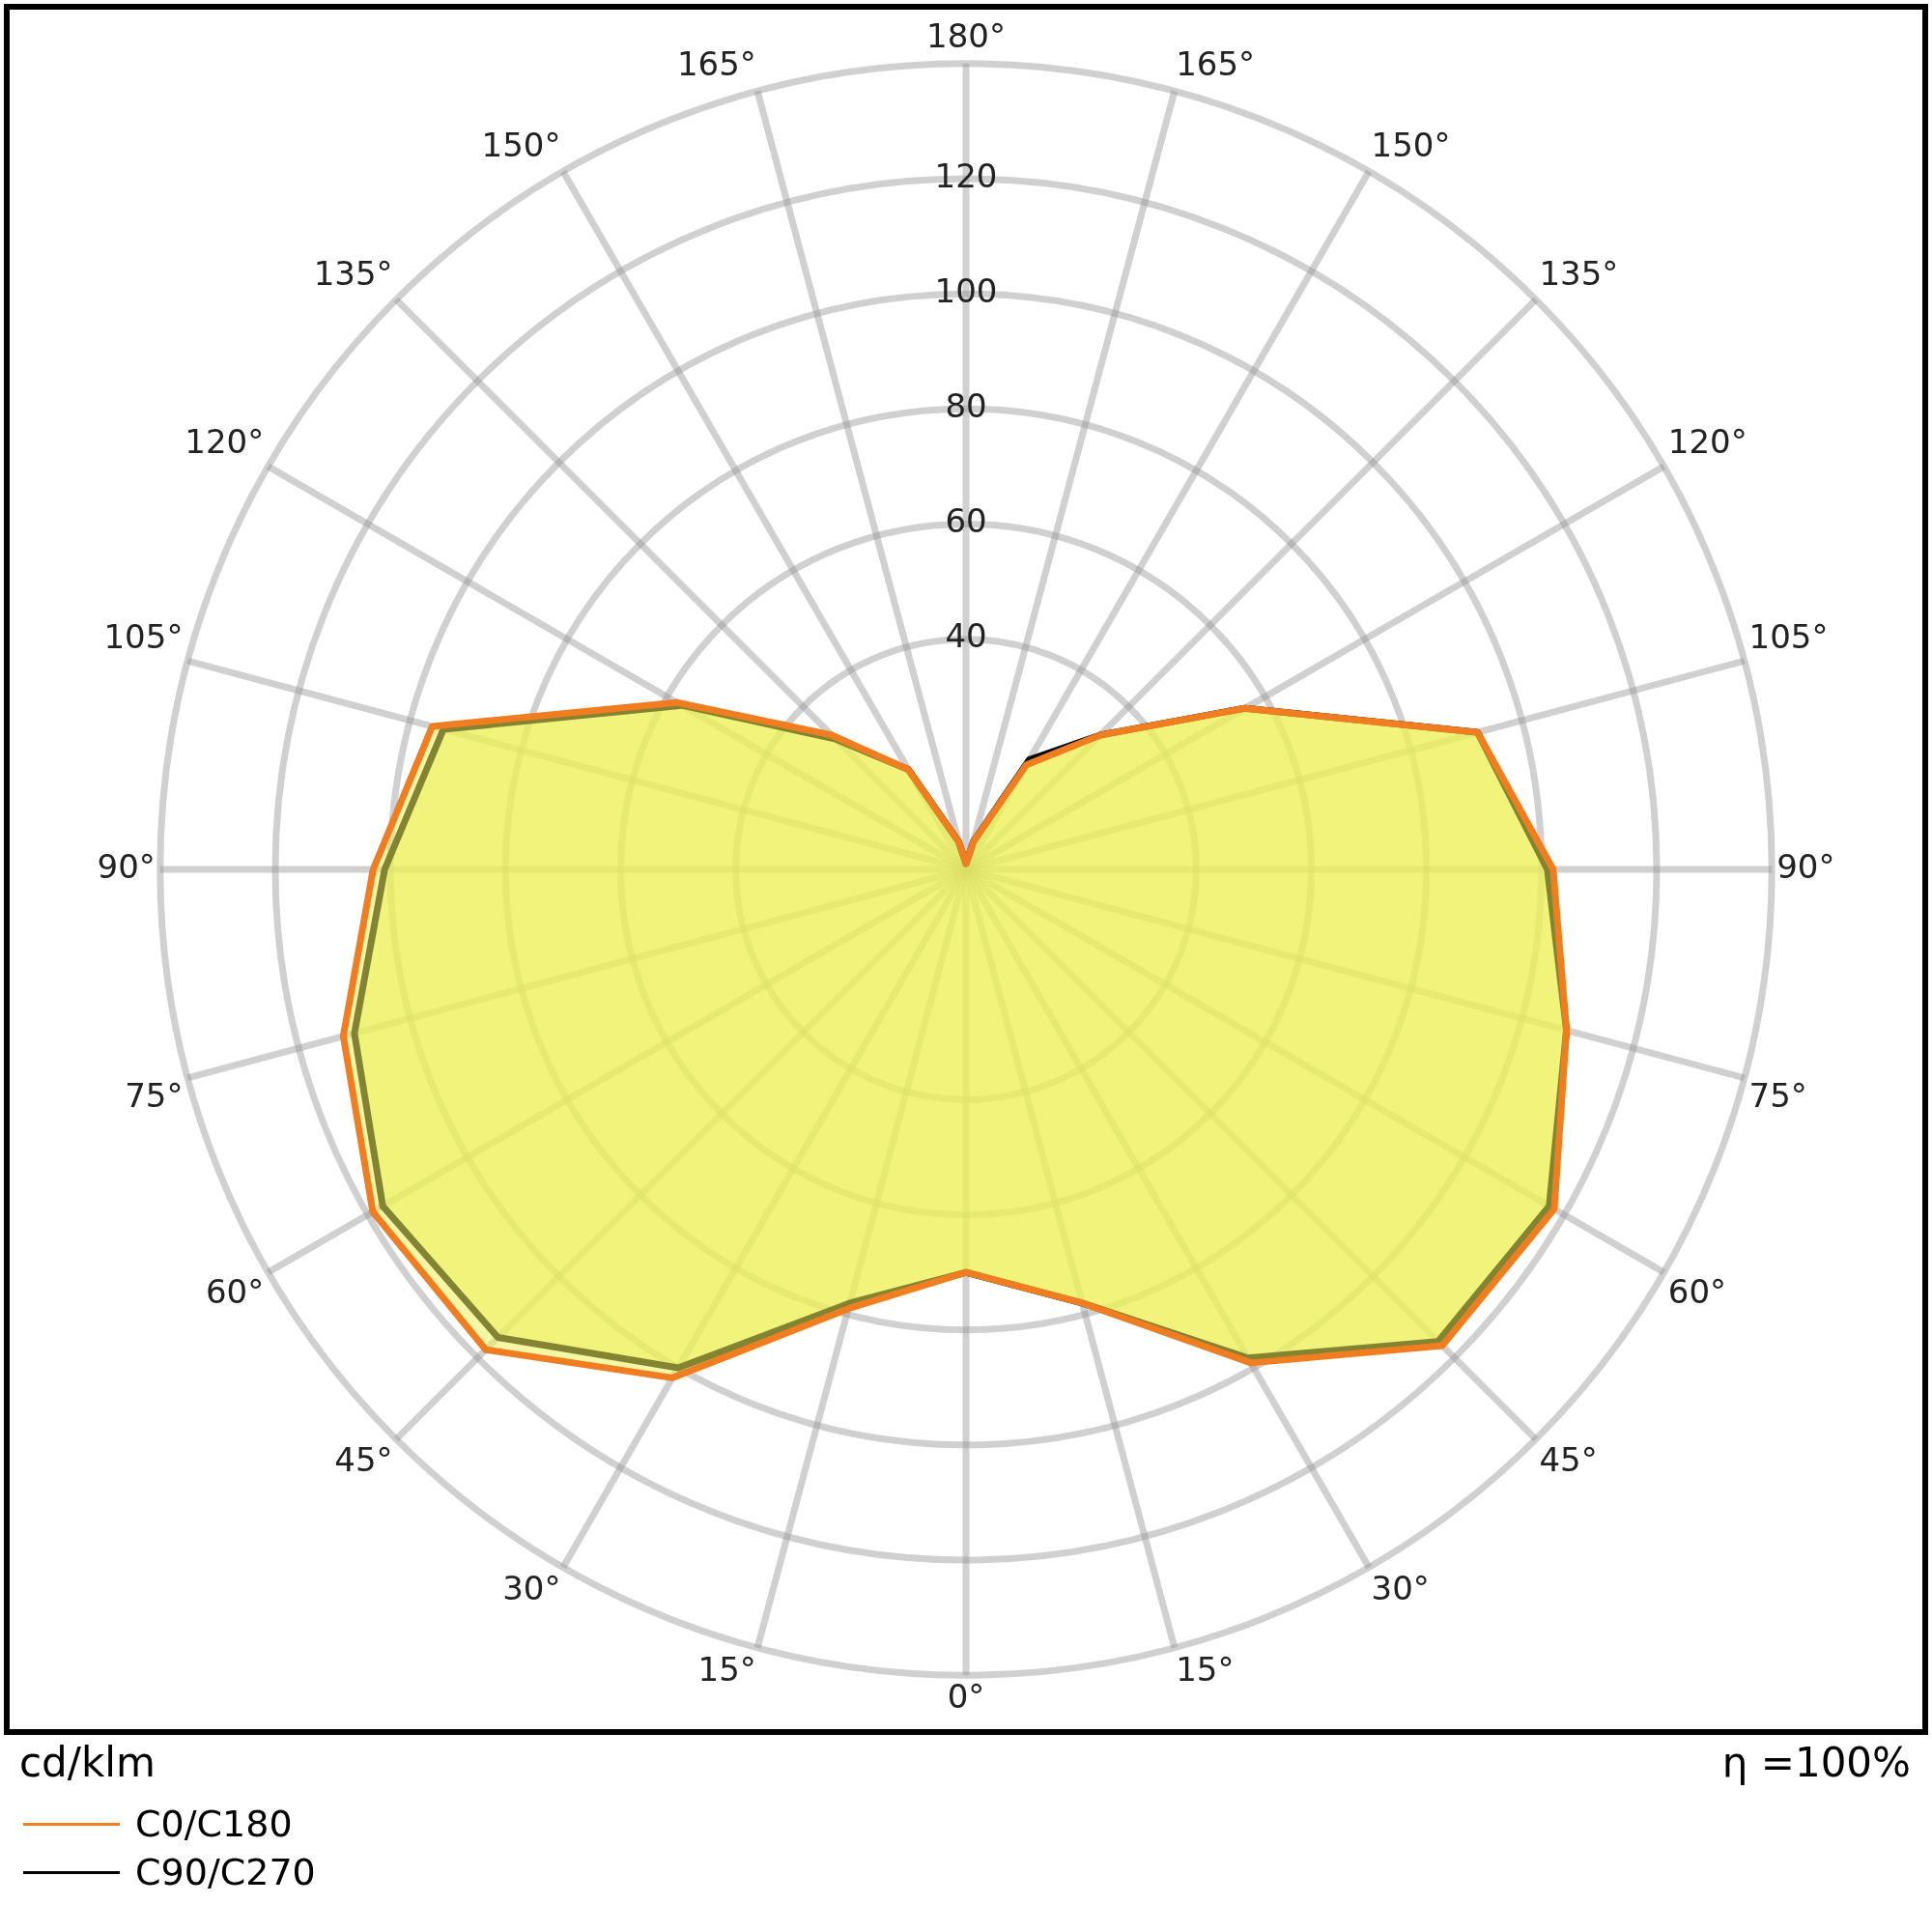 Image resolution: width=1932 pixels, height=1932 pixels. What do you see at coordinates (87, 1762) in the screenshot?
I see `text: cd/klm` at bounding box center [87, 1762].